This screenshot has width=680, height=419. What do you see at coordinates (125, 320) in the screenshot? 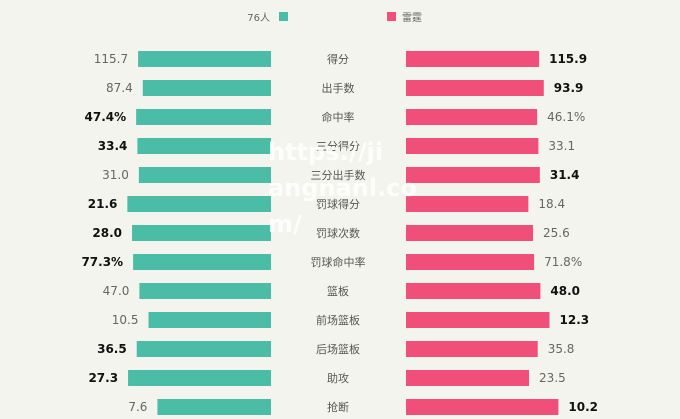
I see `value-label-left-9: 10.5` at bounding box center [125, 320].